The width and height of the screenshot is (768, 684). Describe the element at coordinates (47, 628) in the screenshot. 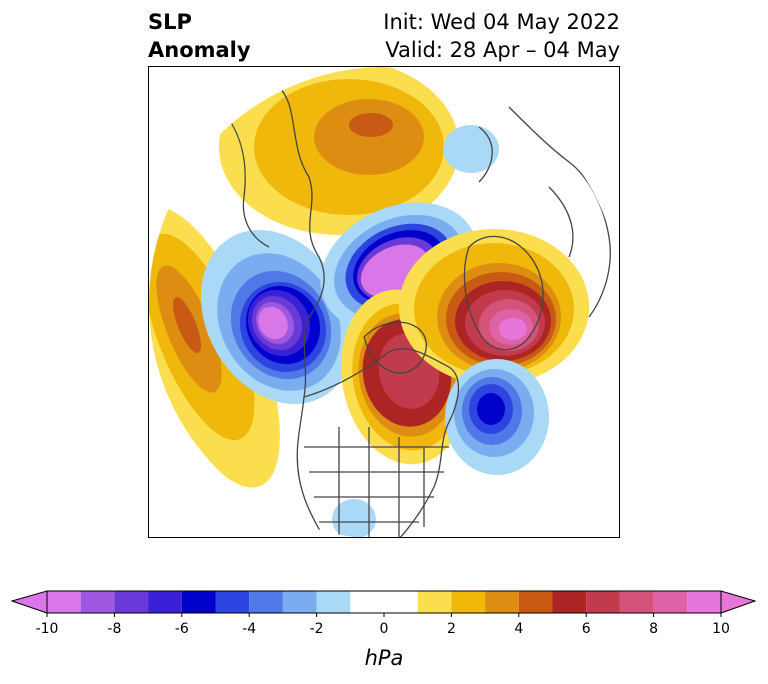

I see `colorbar-tick-label: -10` at that location.